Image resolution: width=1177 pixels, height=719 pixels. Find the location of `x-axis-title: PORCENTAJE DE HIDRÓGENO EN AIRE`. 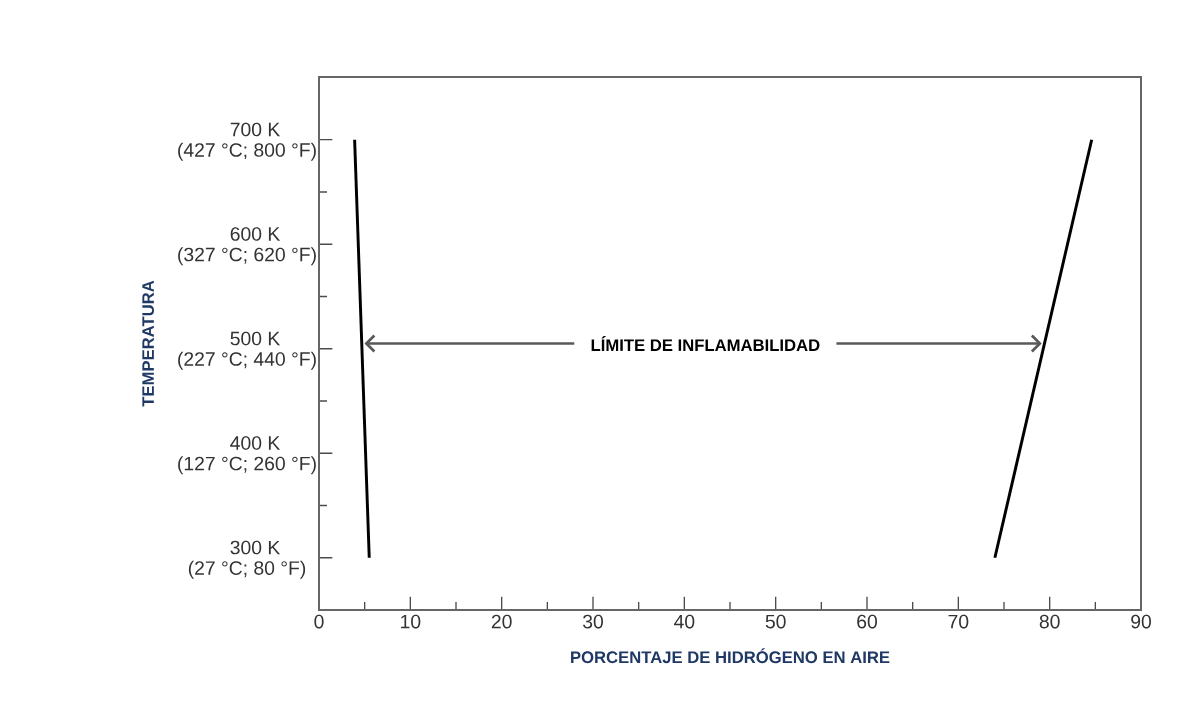

x-axis-title: PORCENTAJE DE HIDRÓGENO EN AIRE is located at coordinates (730, 656).